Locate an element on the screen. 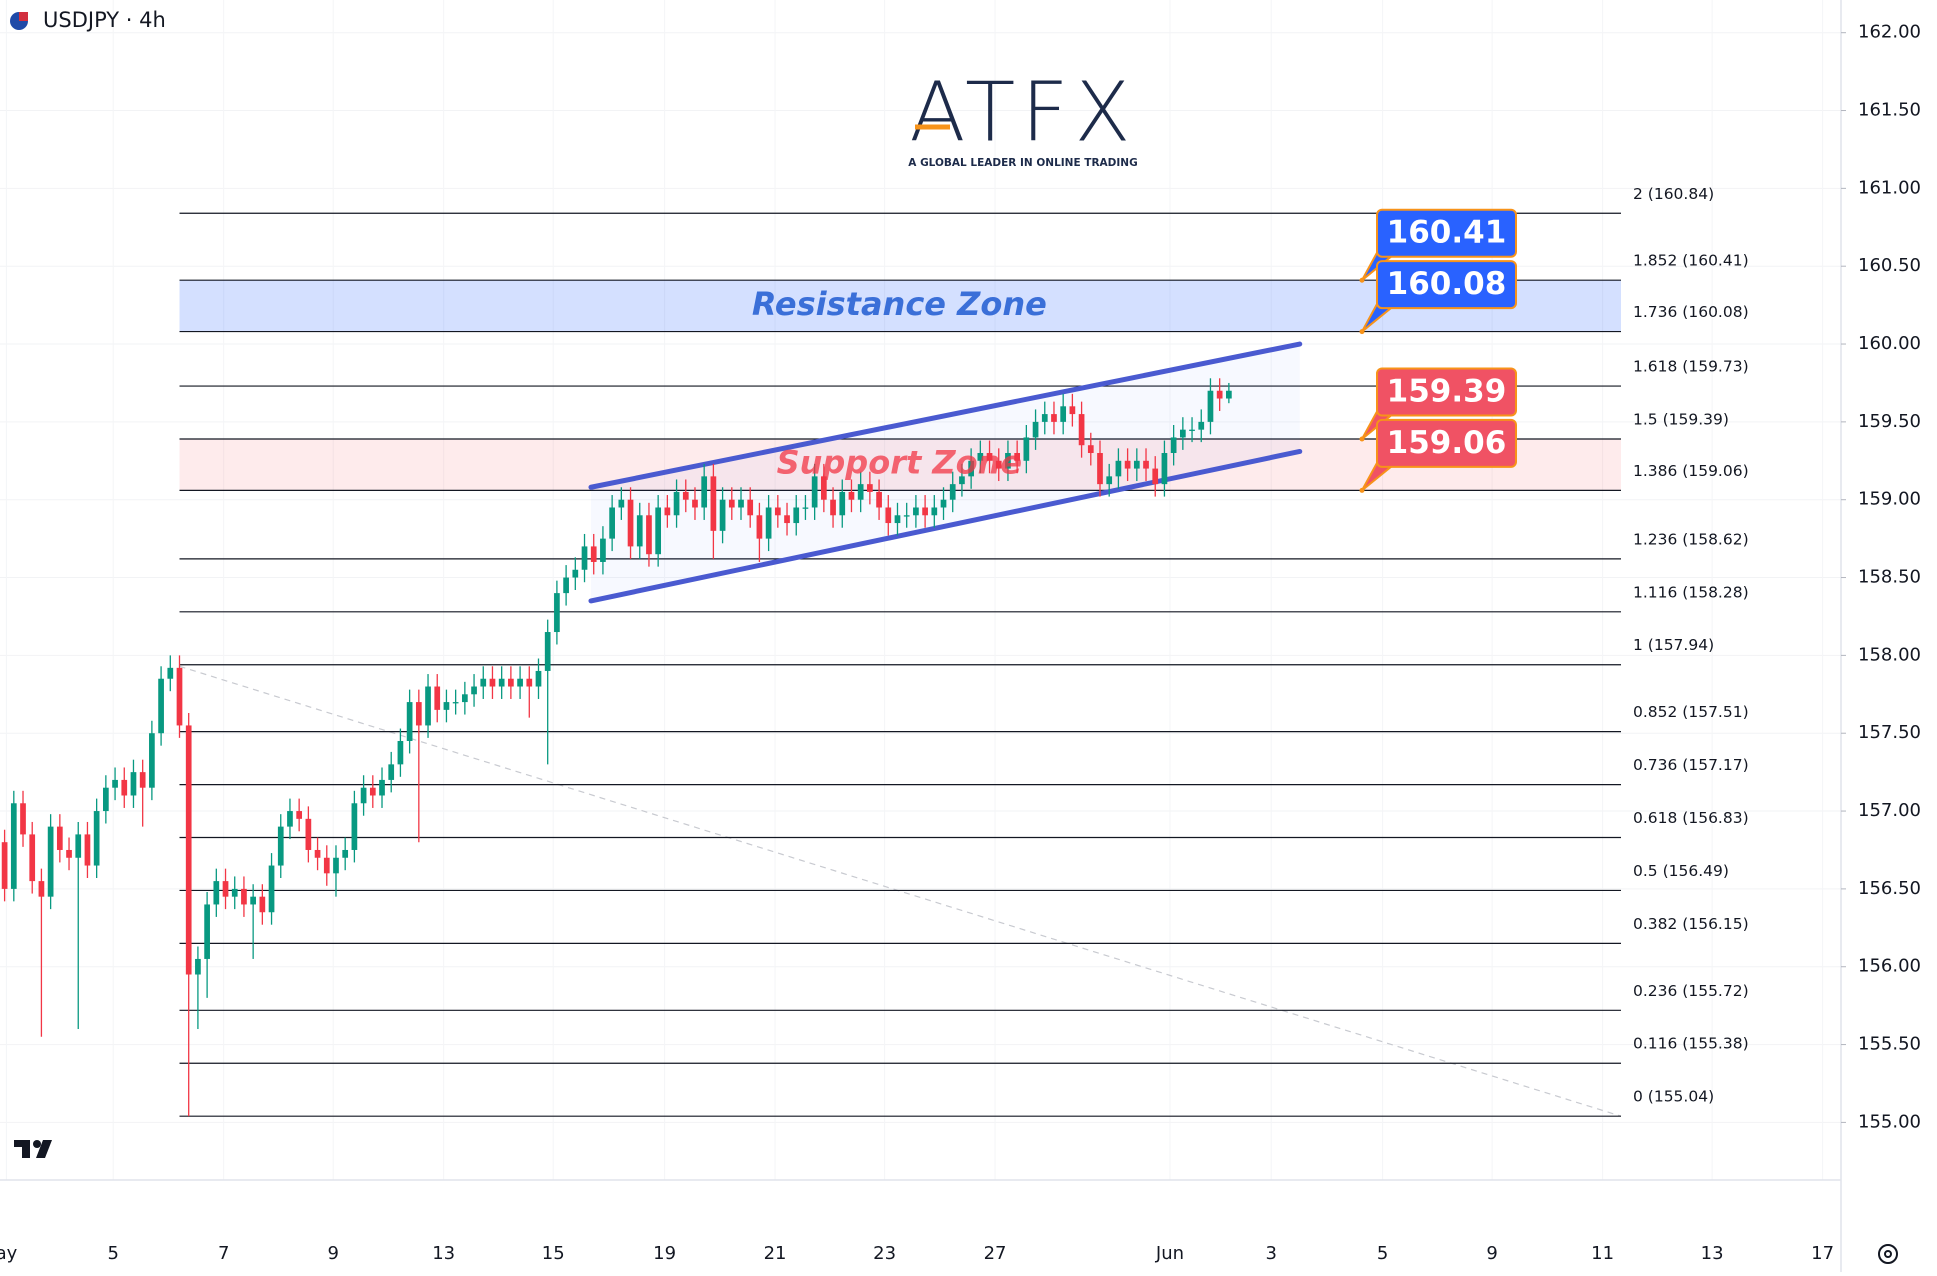 This screenshot has height=1276, width=1937. fib-level-label: 0 (155.04) is located at coordinates (1673, 1097).